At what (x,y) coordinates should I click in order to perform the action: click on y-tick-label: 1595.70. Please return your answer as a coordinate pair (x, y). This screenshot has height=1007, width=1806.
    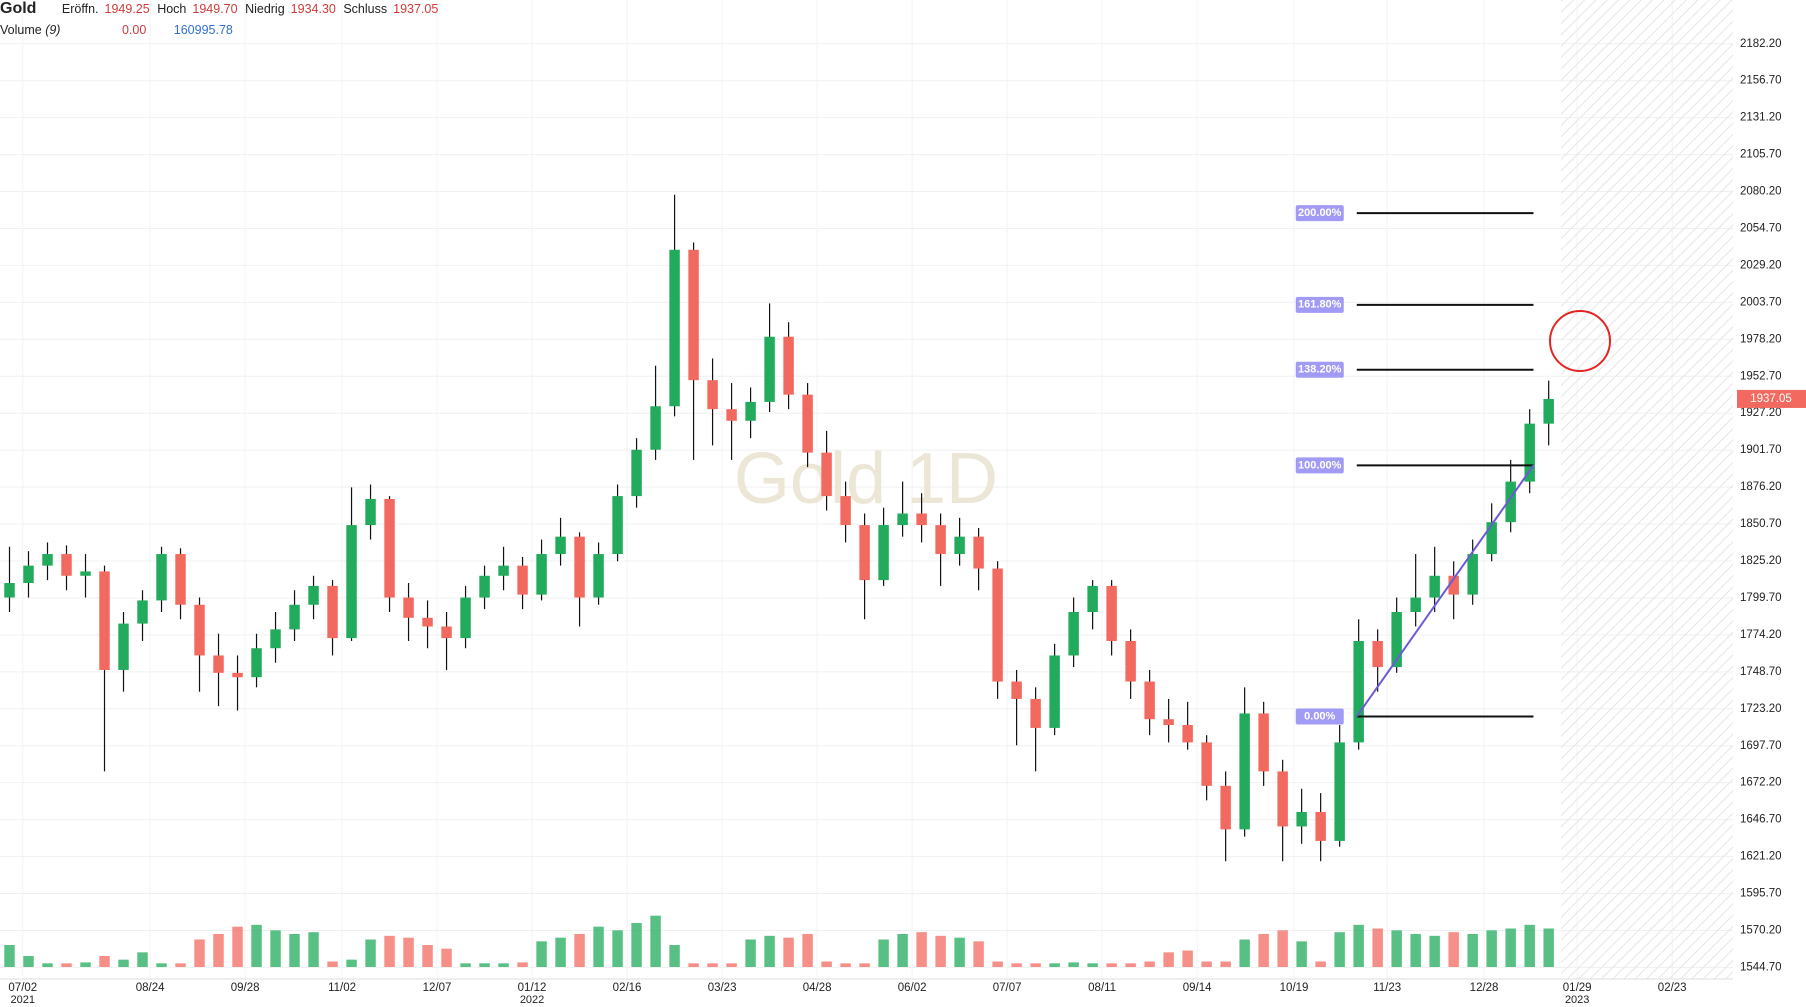
    Looking at the image, I should click on (1761, 894).